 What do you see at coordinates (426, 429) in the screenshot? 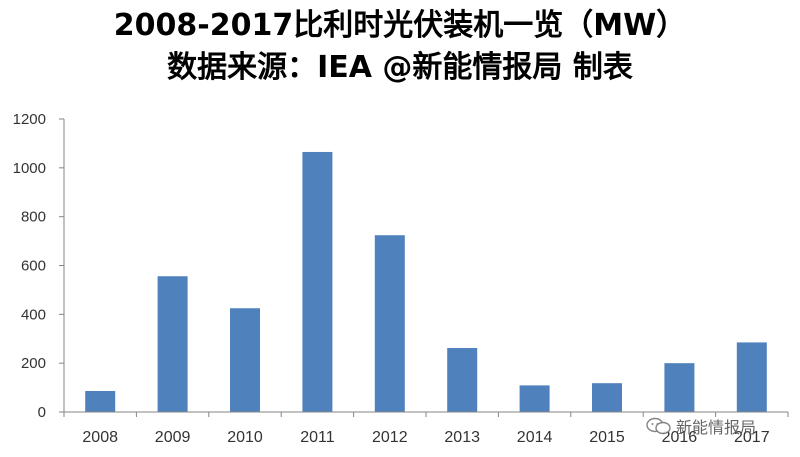
I see `x-ticks-group: 2008 2009 2010 2011 2012 2013 2014 2015 2016 2017` at bounding box center [426, 429].